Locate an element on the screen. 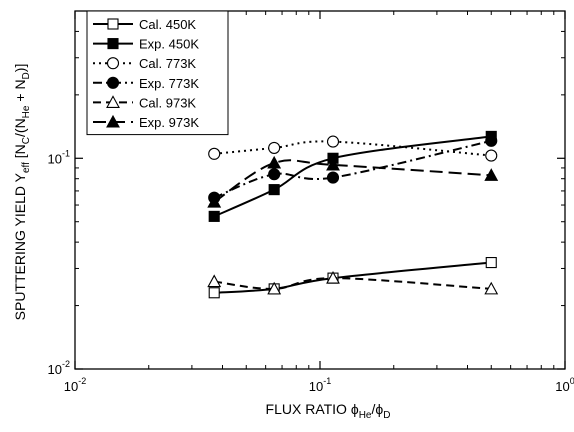 The height and width of the screenshot is (432, 574). legend-entry: Exp. 973K is located at coordinates (146, 122).